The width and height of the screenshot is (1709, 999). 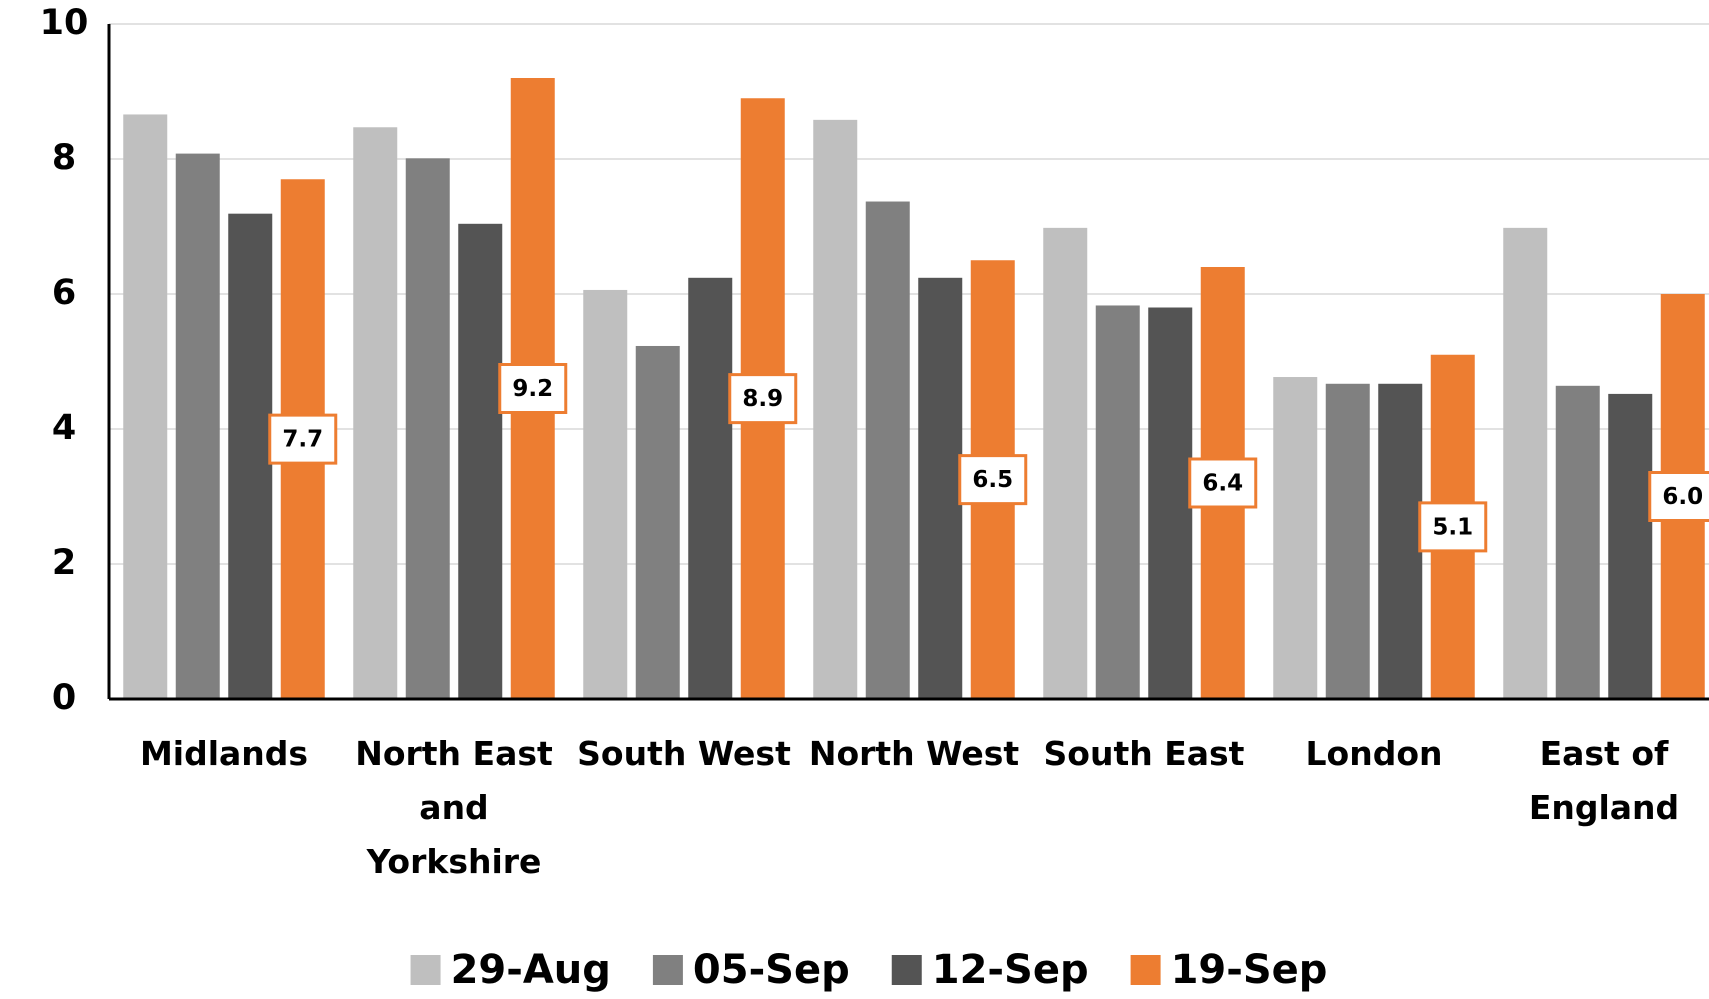 I want to click on x-tick-label: London, so click(x=1374, y=753).